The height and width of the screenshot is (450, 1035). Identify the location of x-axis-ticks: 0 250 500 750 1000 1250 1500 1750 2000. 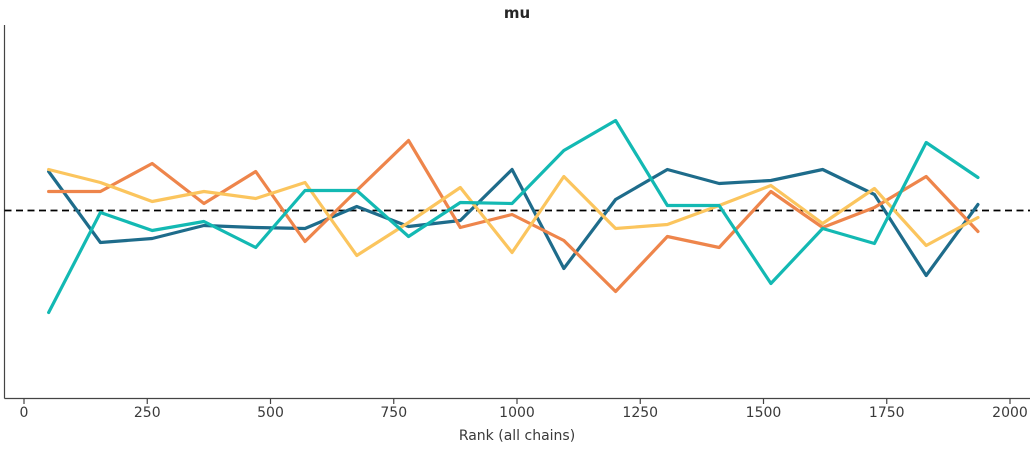
(524, 409).